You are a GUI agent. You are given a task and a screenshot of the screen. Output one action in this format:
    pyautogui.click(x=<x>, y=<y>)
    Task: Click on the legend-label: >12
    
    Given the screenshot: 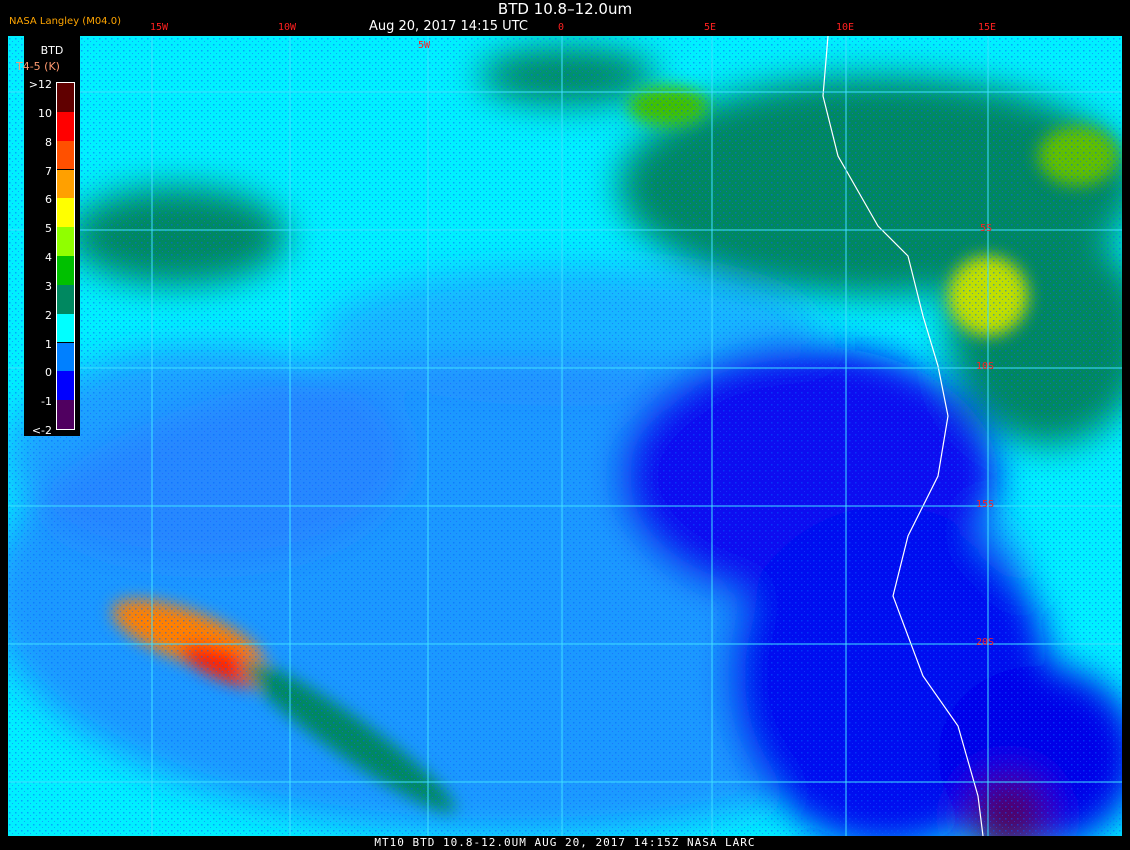 What is the action you would take?
    pyautogui.click(x=40, y=84)
    